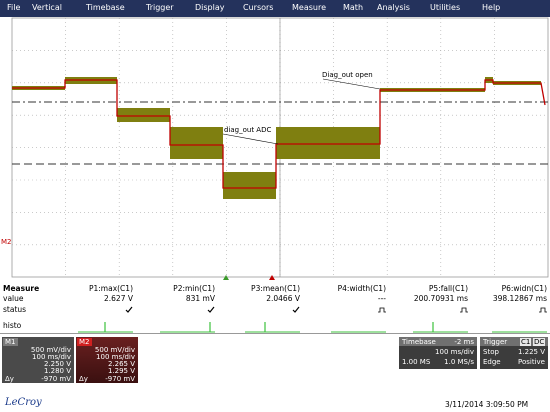 The width and height of the screenshot is (550, 412). What do you see at coordinates (21, 288) in the screenshot?
I see `measure-title: Measure` at bounding box center [21, 288].